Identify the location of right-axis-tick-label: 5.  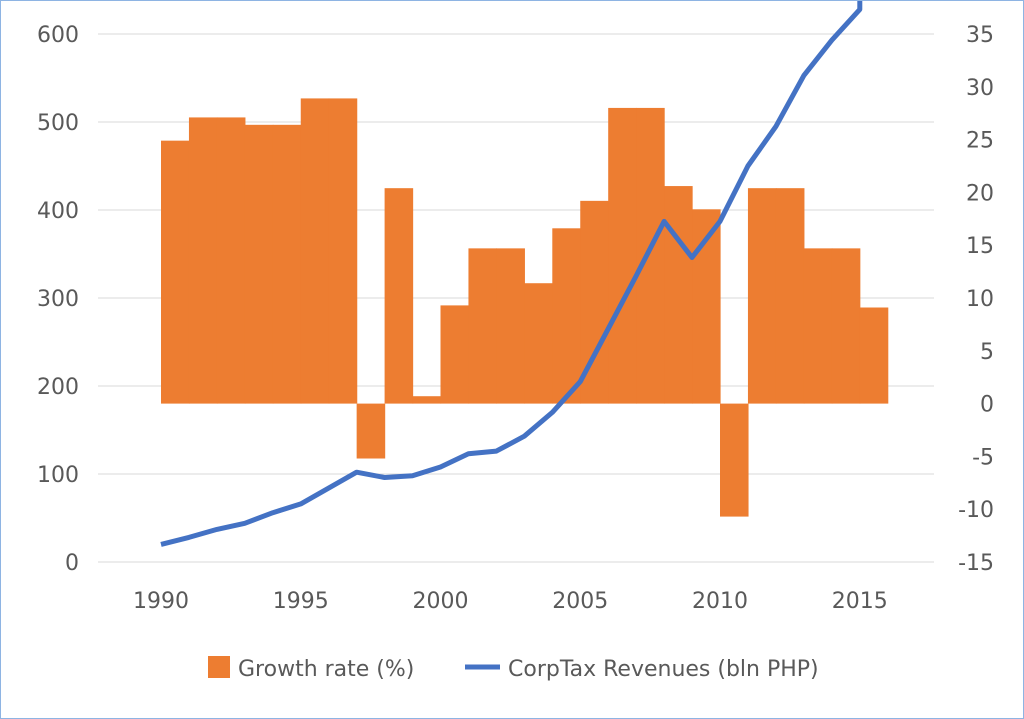
(987, 352).